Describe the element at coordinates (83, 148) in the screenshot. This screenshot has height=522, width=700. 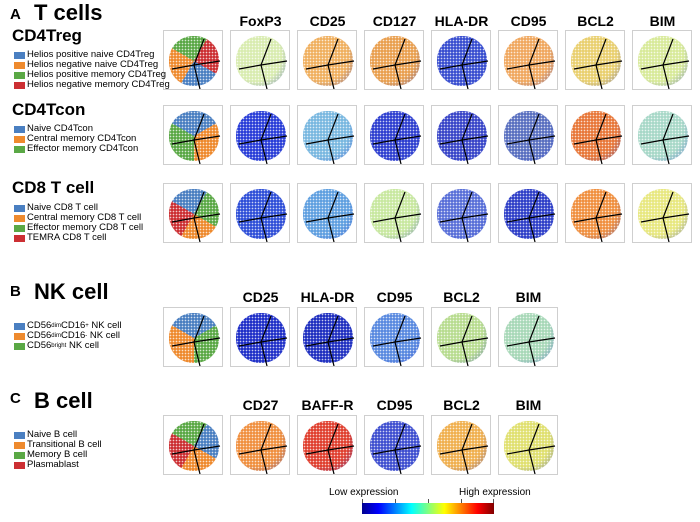
I see `legend-label: Effector memory CD4Tcon` at that location.